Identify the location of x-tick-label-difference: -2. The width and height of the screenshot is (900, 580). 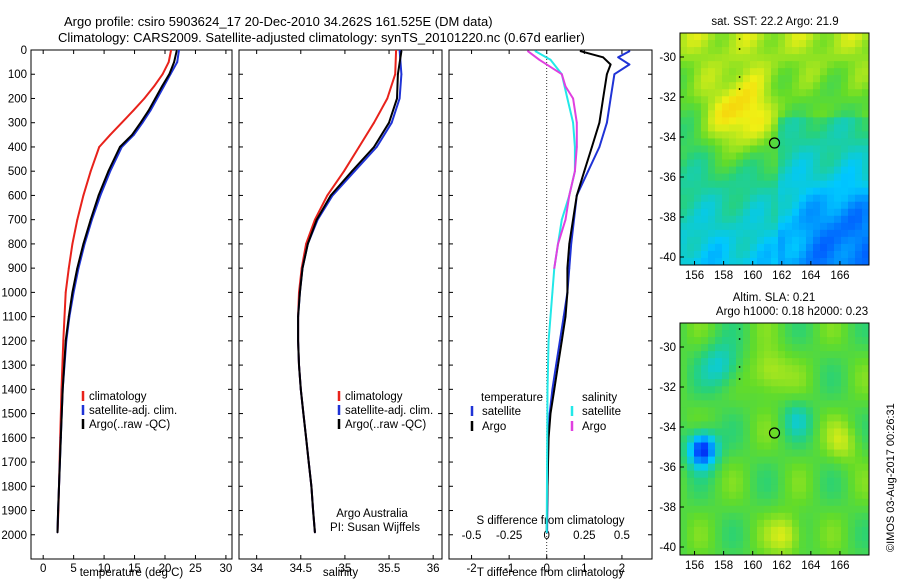
(471, 569).